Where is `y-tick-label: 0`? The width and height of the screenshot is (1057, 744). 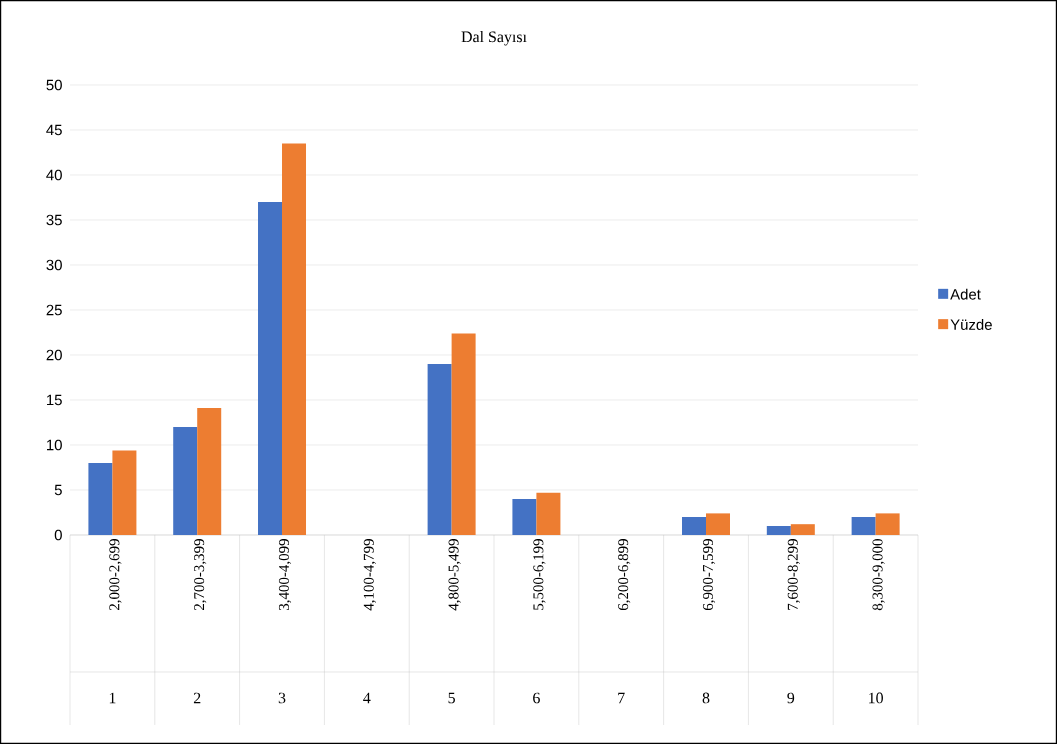
y-tick-label: 0 is located at coordinates (58, 535).